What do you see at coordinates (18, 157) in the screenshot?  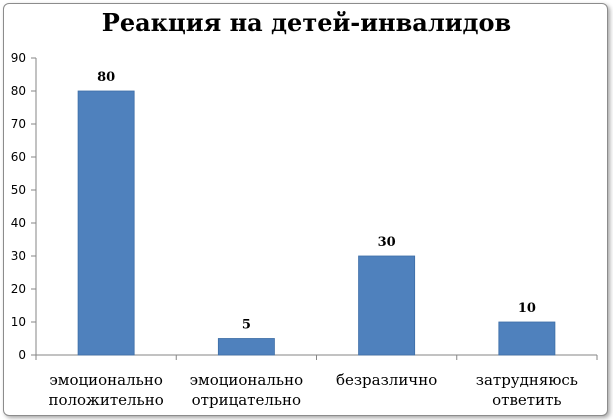 I see `y-tick-label: 60` at bounding box center [18, 157].